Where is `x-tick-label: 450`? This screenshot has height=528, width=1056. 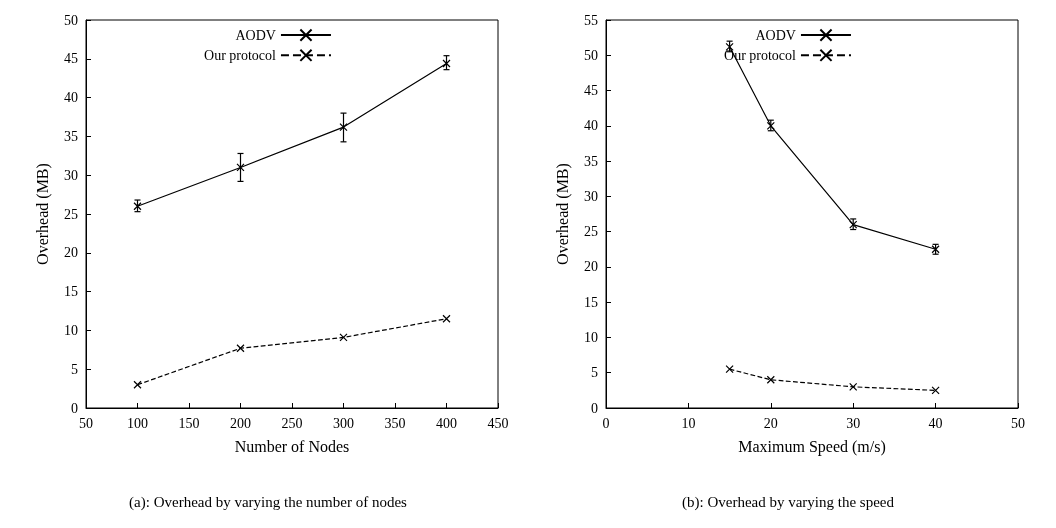 x-tick-label: 450 is located at coordinates (498, 423).